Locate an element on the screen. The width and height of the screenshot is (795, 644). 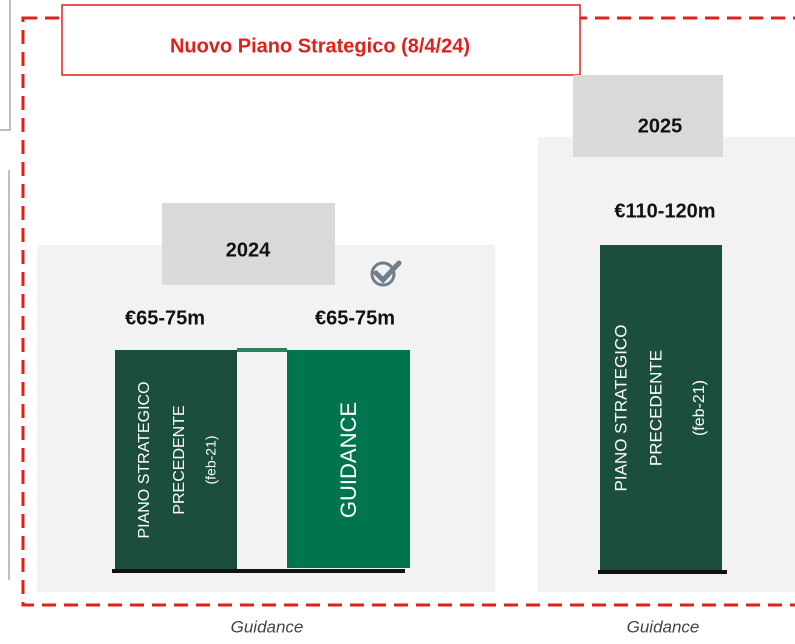
year: 2024 is located at coordinates (248, 250).